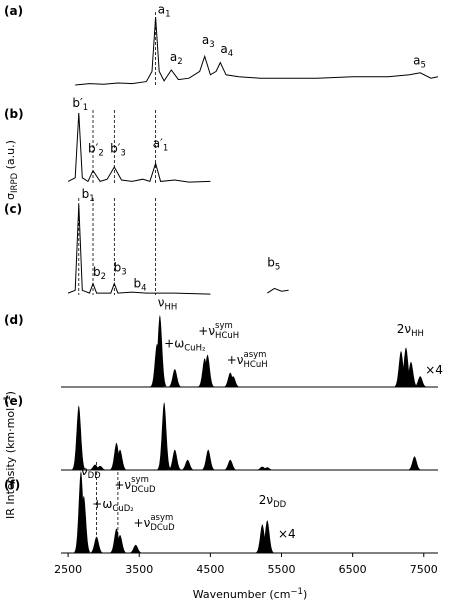  What do you see at coordinates (10, 196) in the screenshot?
I see `y-label-text: σ` at bounding box center [10, 196].